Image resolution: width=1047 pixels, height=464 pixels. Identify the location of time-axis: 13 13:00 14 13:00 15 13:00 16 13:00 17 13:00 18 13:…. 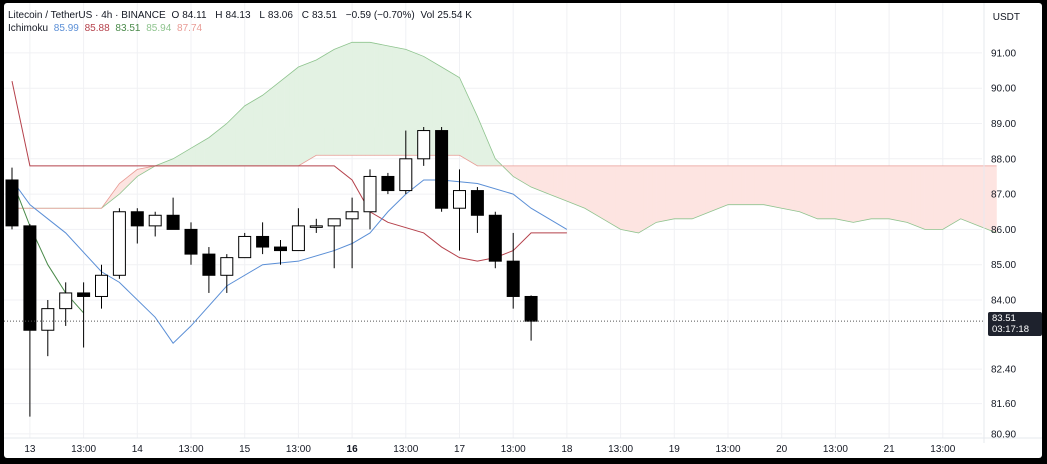
(523, 446).